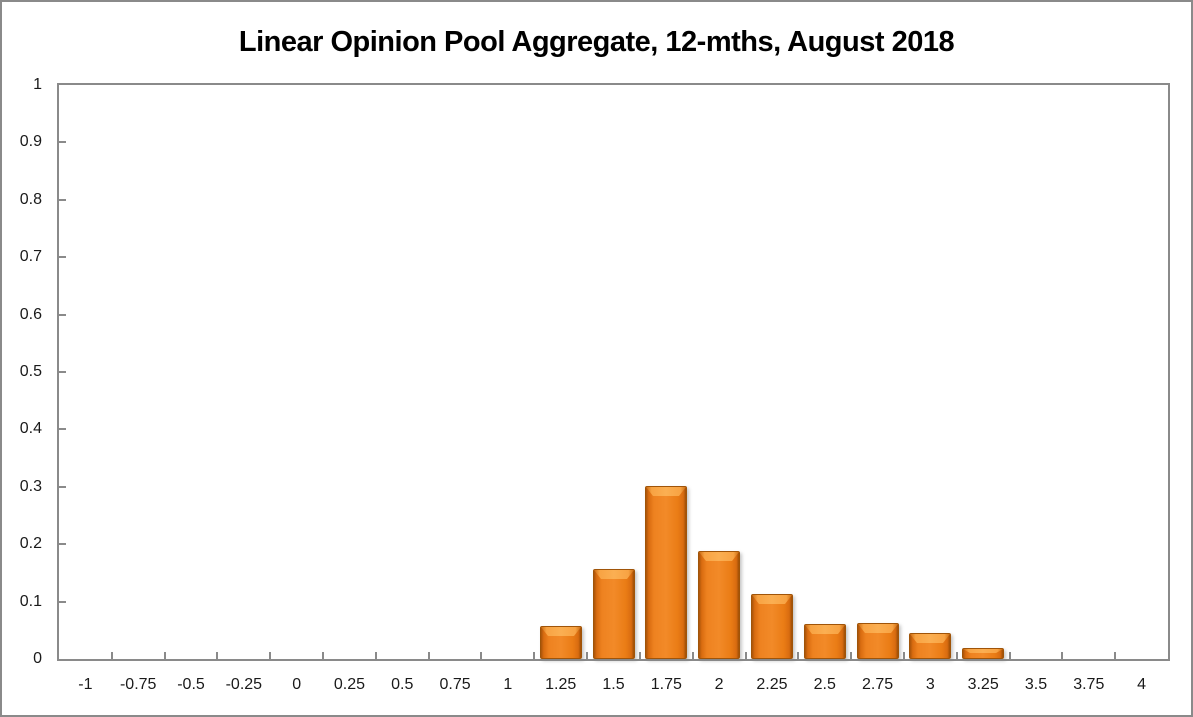 The image size is (1193, 717). I want to click on x-tick-label: 1.25, so click(561, 684).